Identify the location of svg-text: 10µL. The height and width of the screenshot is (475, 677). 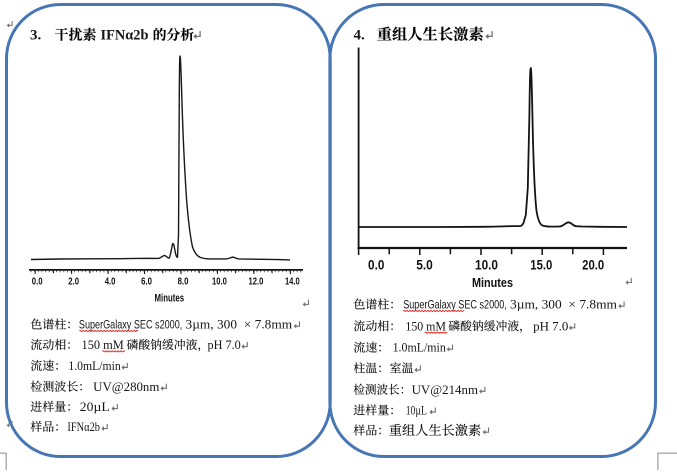
(416, 411).